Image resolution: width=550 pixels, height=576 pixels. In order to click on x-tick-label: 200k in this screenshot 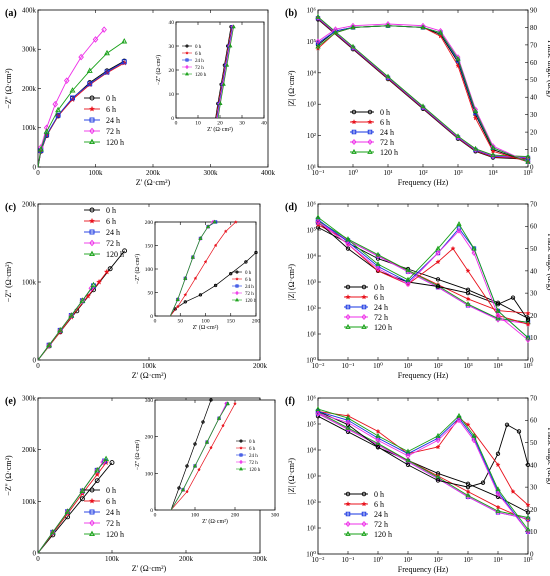, I will do `click(153, 173)`.